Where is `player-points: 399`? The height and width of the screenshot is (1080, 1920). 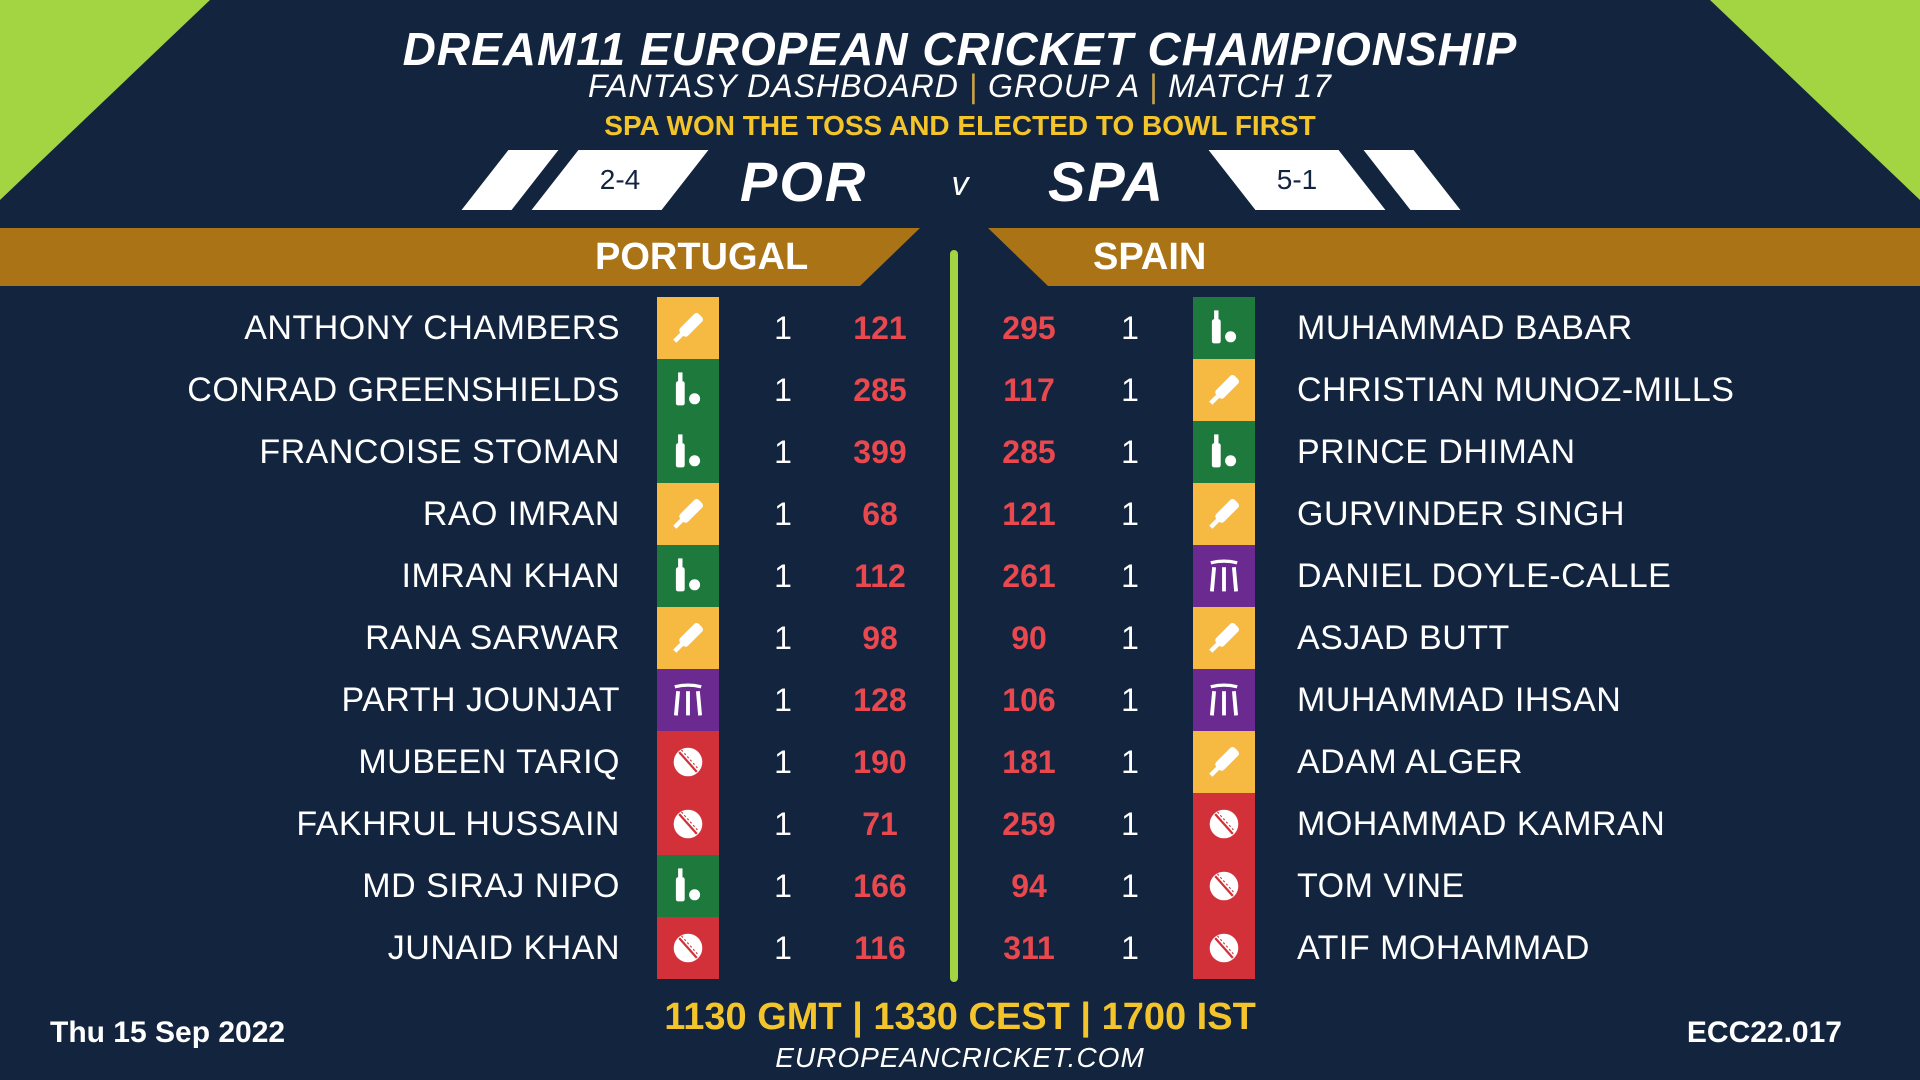 player-points: 399 is located at coordinates (880, 452).